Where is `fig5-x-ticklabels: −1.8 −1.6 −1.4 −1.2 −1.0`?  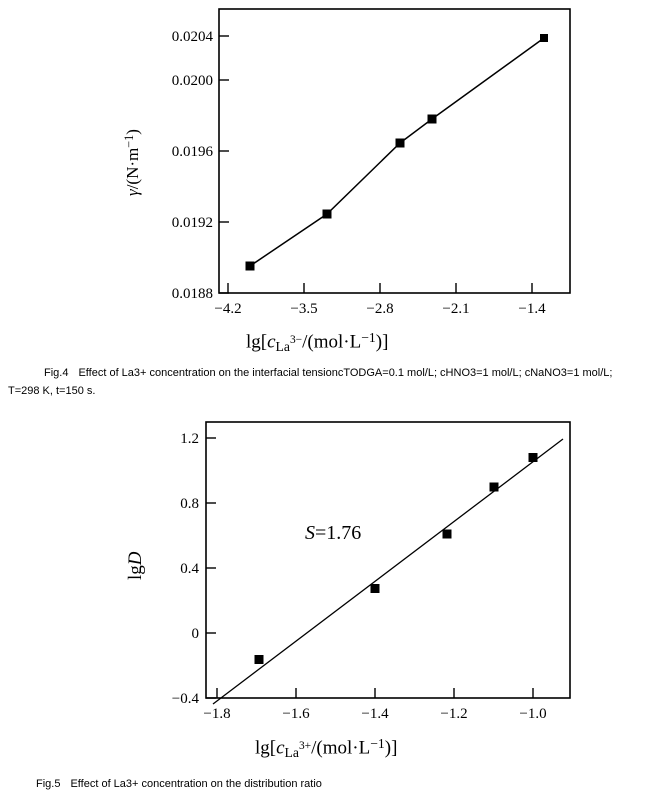 fig5-x-ticklabels: −1.8 −1.6 −1.4 −1.2 −1.0 is located at coordinates (374, 714).